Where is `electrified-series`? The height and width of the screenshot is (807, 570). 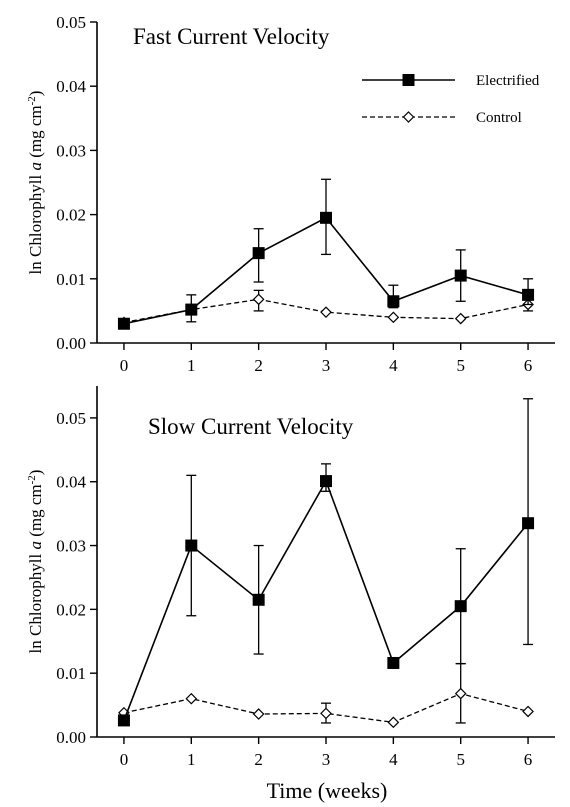 electrified-series is located at coordinates (326, 254).